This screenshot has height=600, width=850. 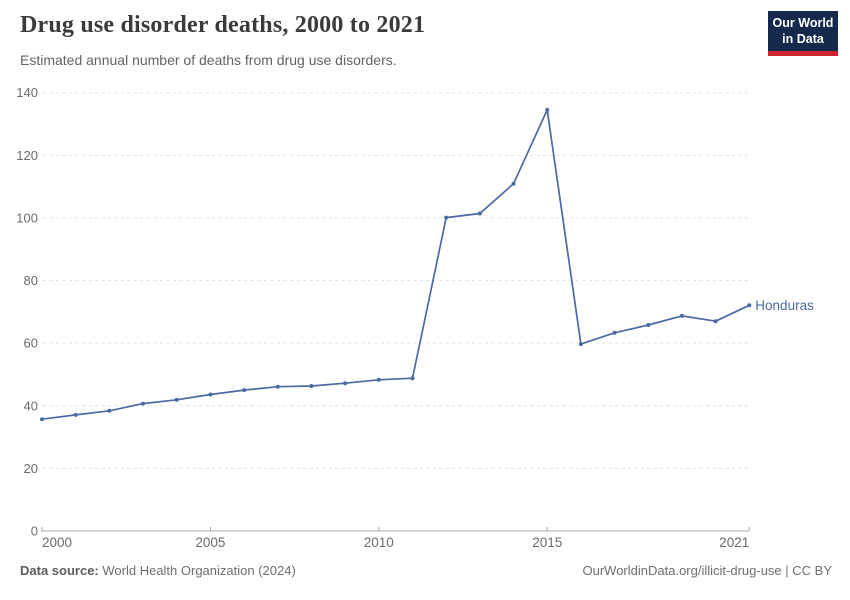 I want to click on x-tick-label: 2021, so click(x=734, y=542).